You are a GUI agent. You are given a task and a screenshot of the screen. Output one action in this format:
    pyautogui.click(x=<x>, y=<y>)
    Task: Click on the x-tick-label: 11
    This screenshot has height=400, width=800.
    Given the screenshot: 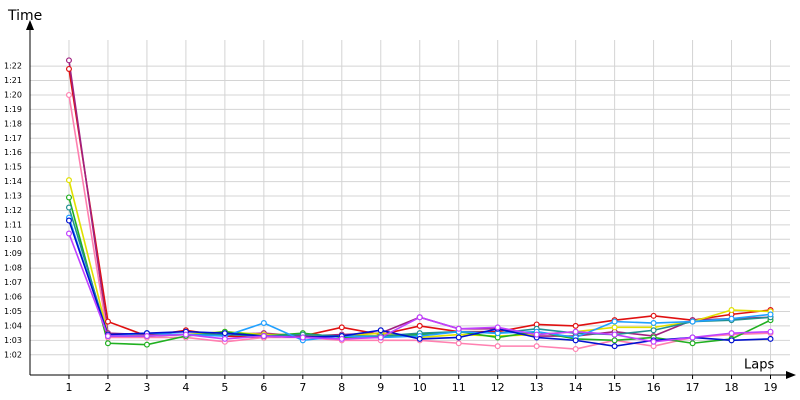 What is the action you would take?
    pyautogui.click(x=459, y=387)
    